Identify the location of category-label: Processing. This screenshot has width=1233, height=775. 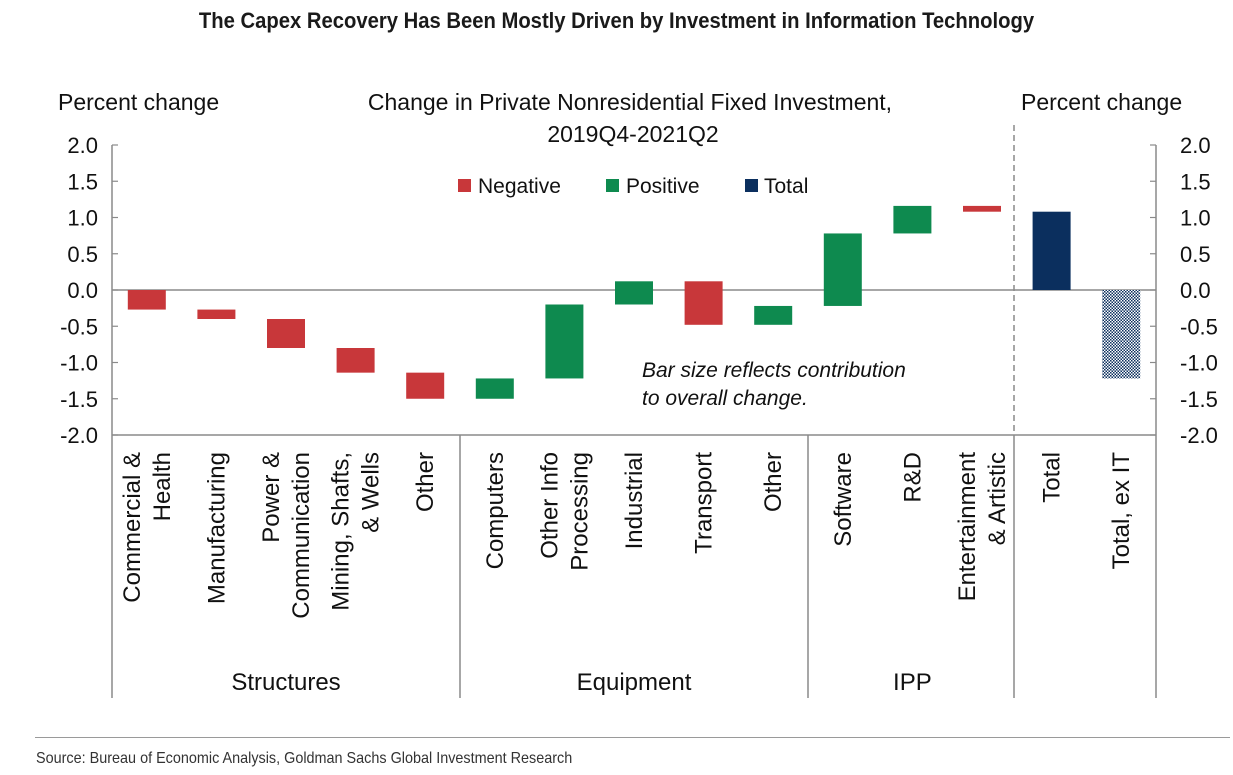
(579, 511).